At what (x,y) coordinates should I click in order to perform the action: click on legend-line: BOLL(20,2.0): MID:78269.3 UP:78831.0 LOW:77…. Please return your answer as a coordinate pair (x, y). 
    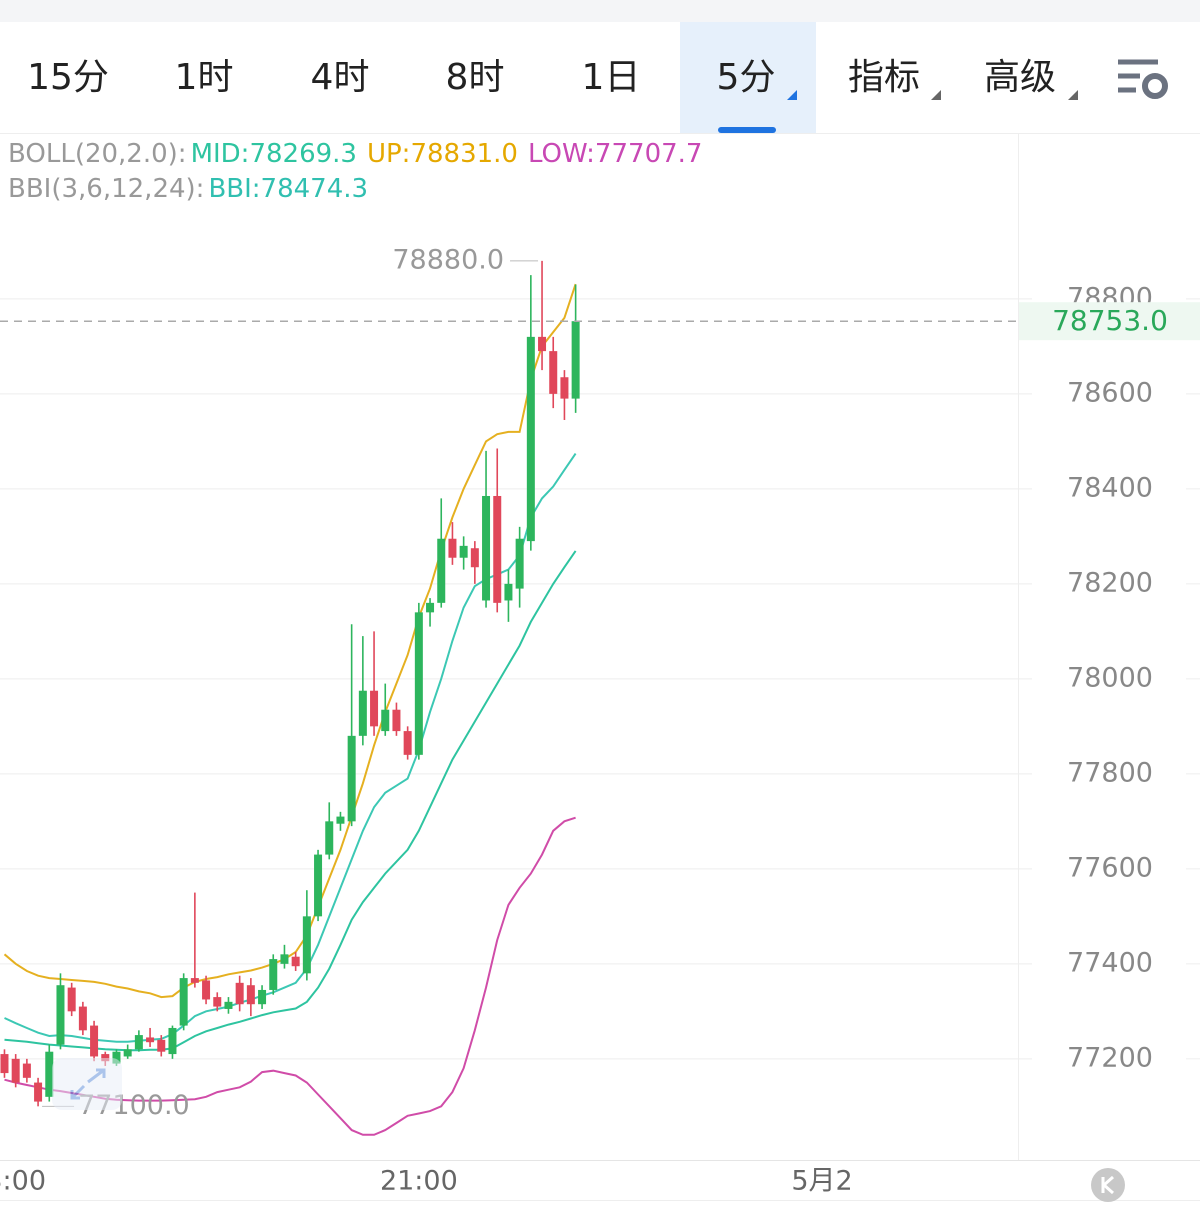
    Looking at the image, I should click on (355, 154).